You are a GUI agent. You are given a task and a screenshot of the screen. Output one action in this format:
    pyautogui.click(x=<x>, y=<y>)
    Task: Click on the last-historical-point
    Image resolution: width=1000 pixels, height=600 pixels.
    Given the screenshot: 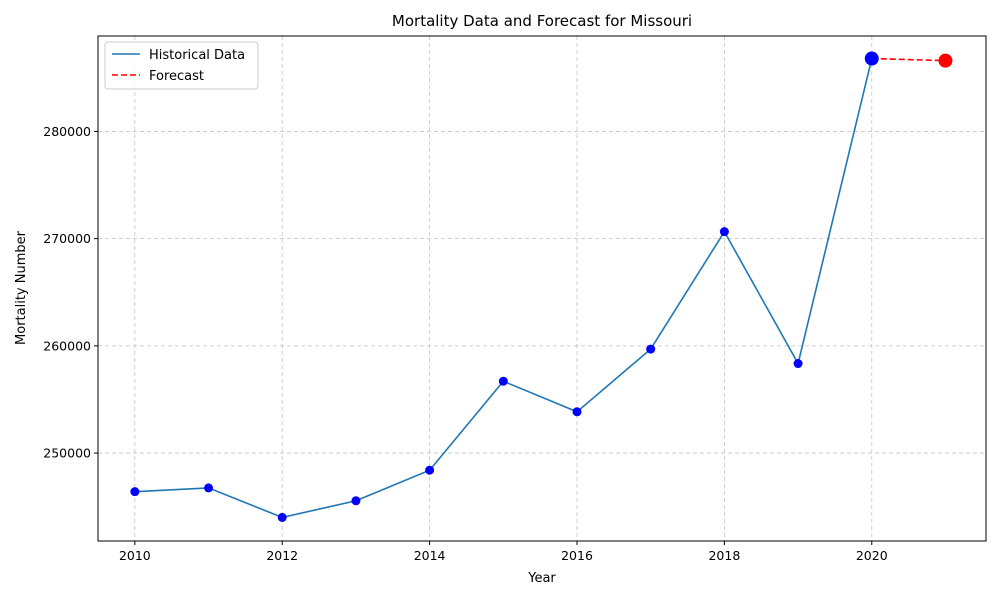 What is the action you would take?
    pyautogui.click(x=871, y=58)
    